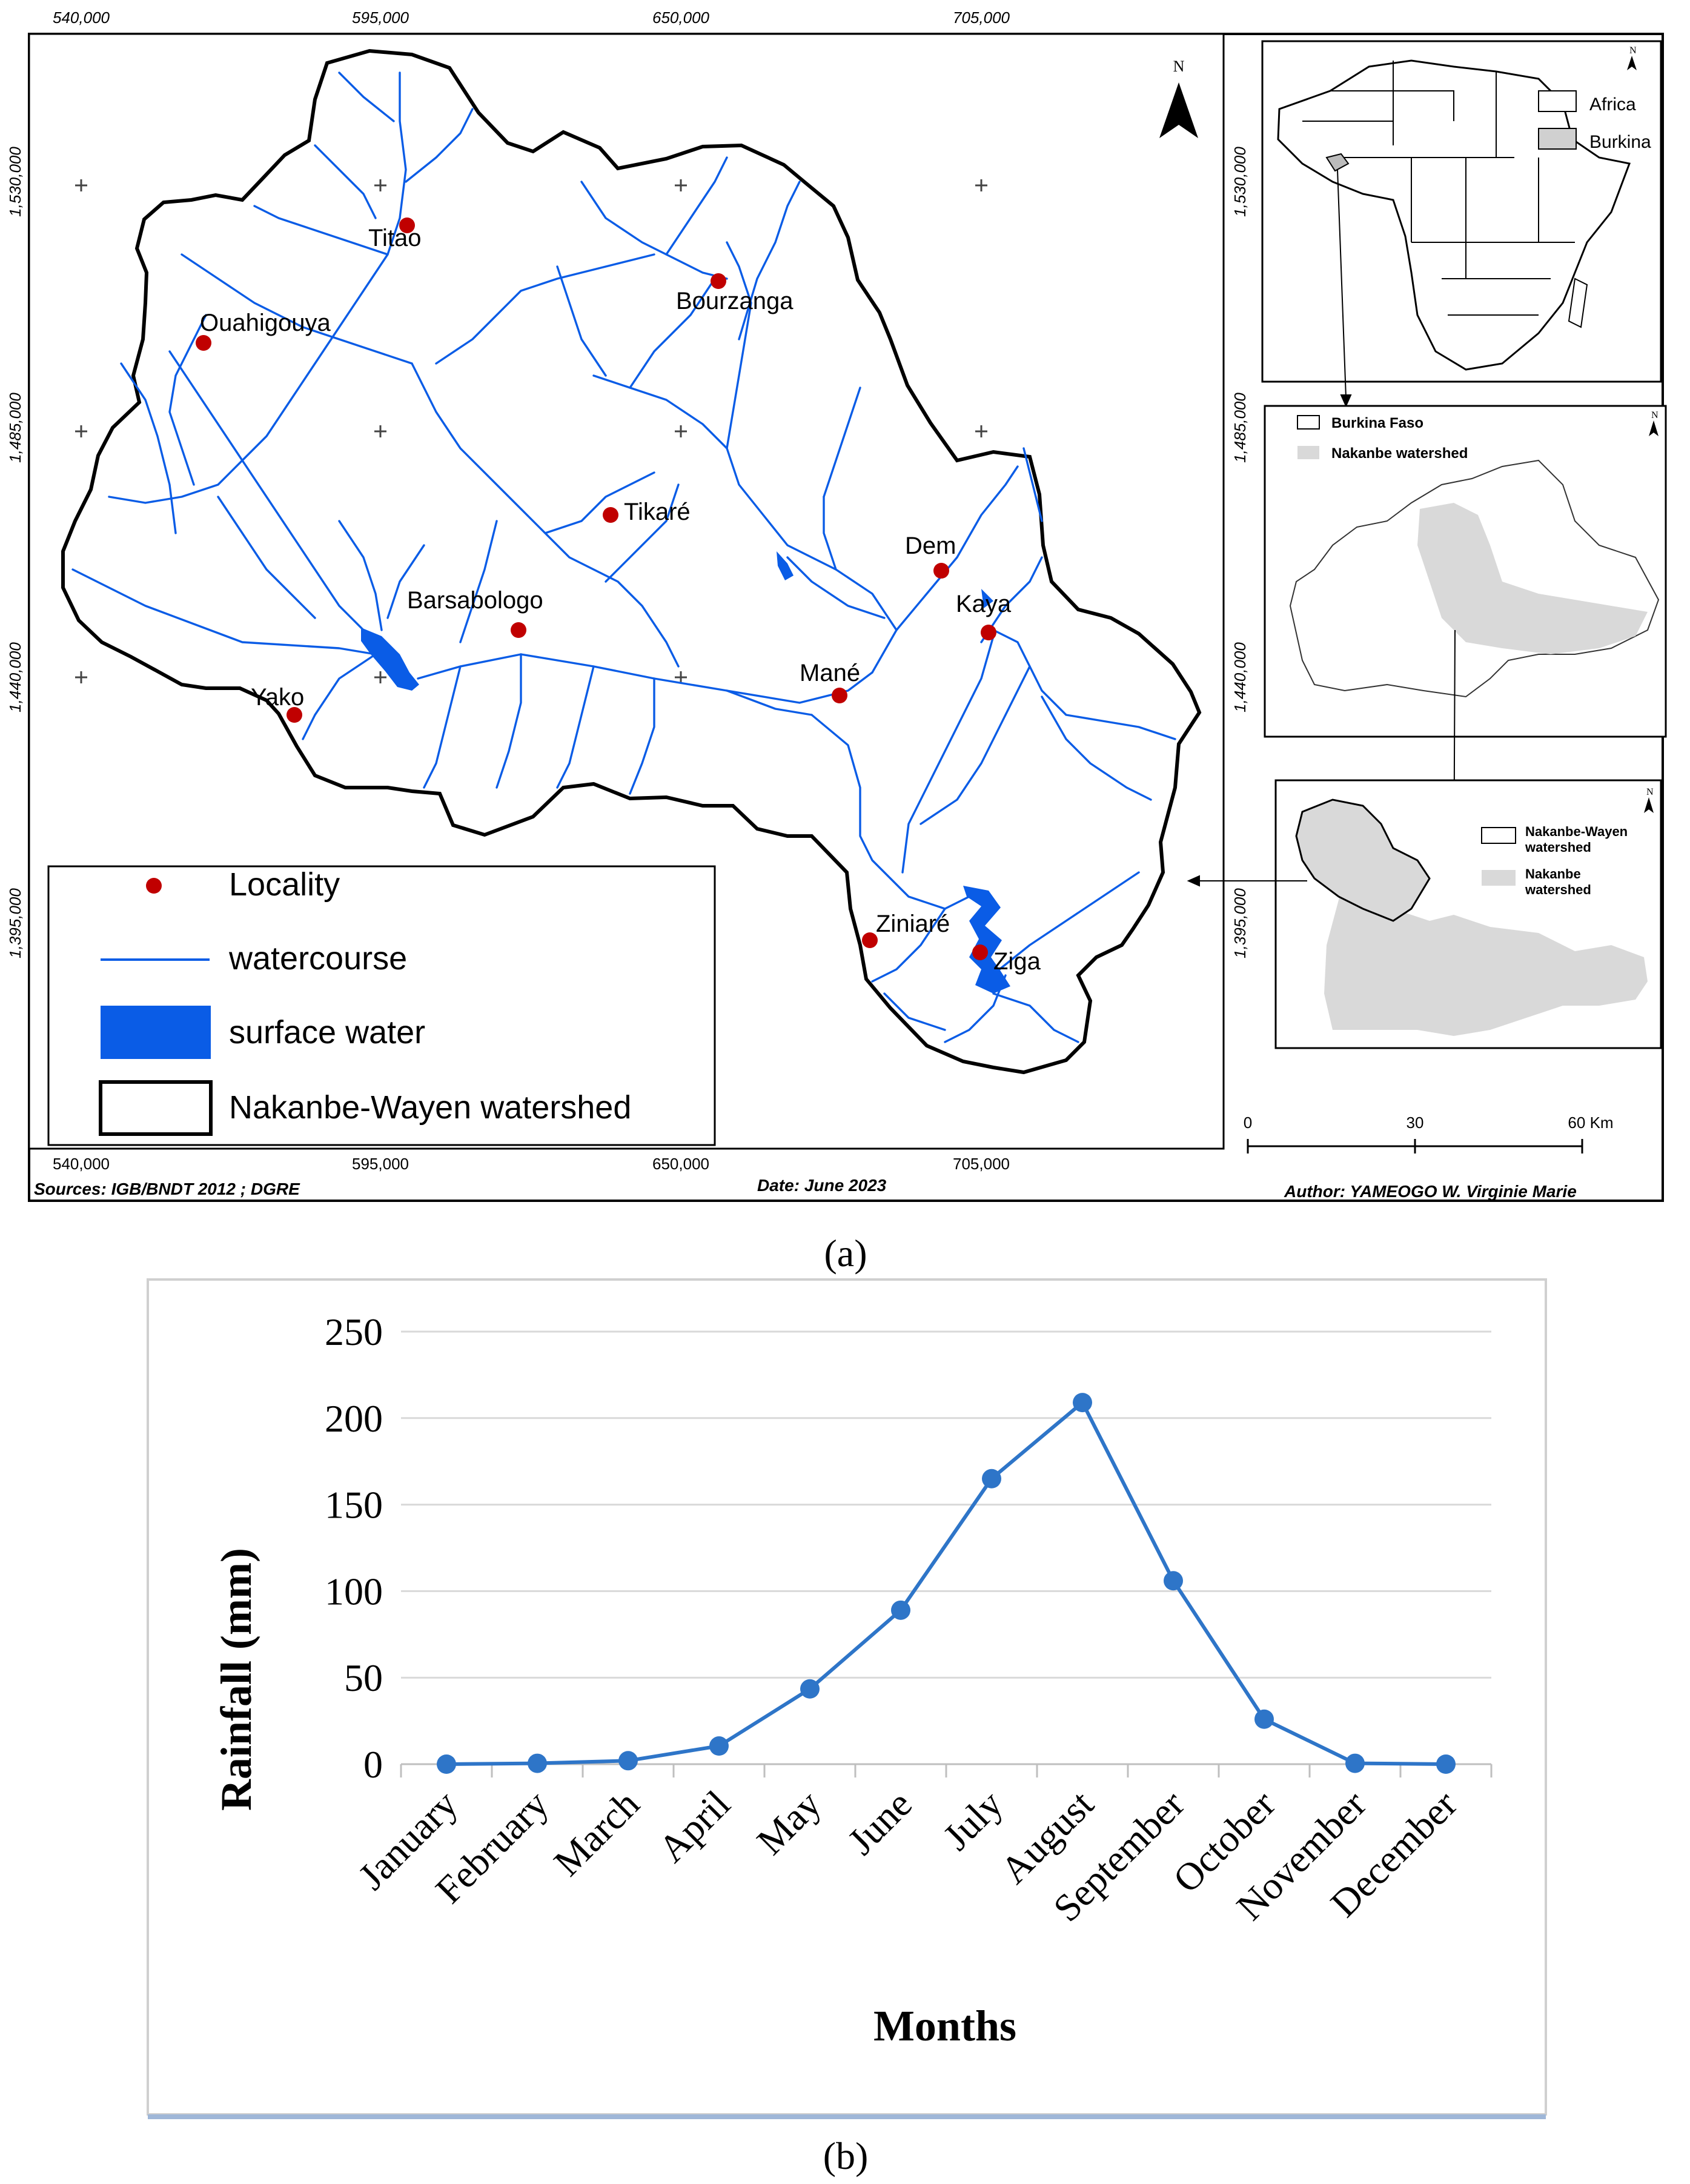 This screenshot has height=2184, width=1690. What do you see at coordinates (657, 512) in the screenshot?
I see `locality-label: Tikaré` at bounding box center [657, 512].